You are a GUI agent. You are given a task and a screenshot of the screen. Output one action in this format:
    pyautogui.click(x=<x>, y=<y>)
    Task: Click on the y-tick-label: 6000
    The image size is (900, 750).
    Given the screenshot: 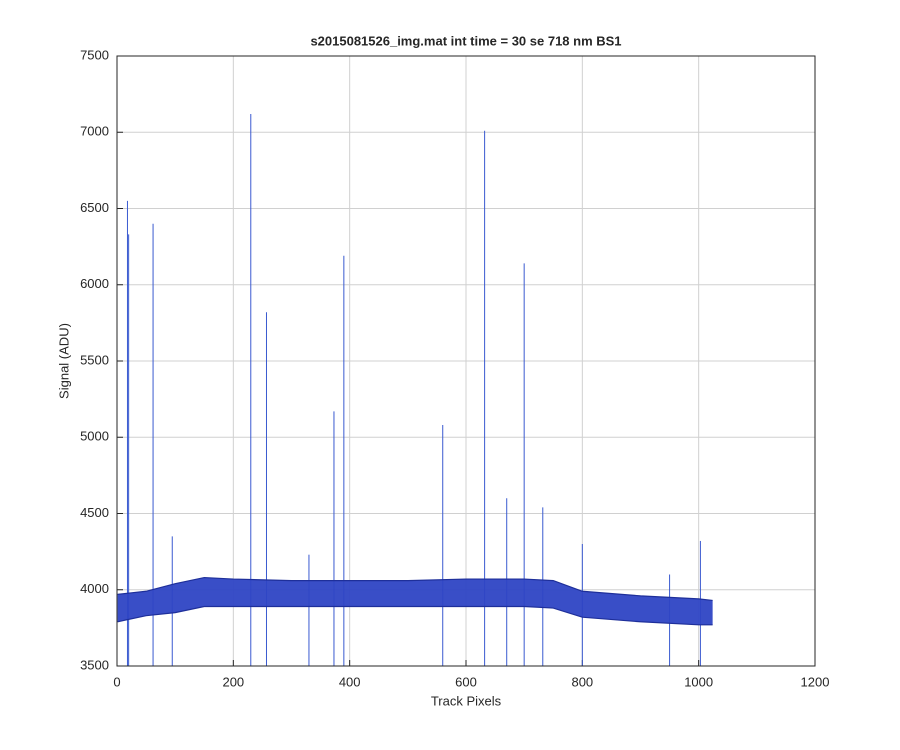 What is the action you would take?
    pyautogui.click(x=94, y=283)
    